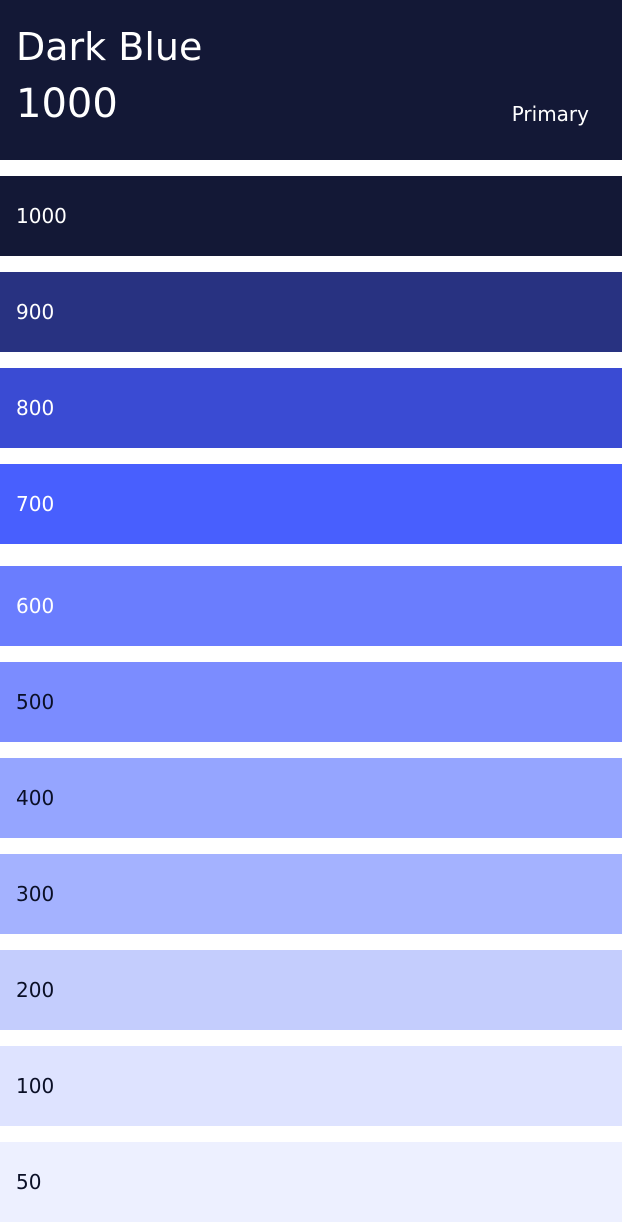 Image resolution: width=622 pixels, height=1222 pixels. What do you see at coordinates (311, 702) in the screenshot?
I see `swatch-500: 500` at bounding box center [311, 702].